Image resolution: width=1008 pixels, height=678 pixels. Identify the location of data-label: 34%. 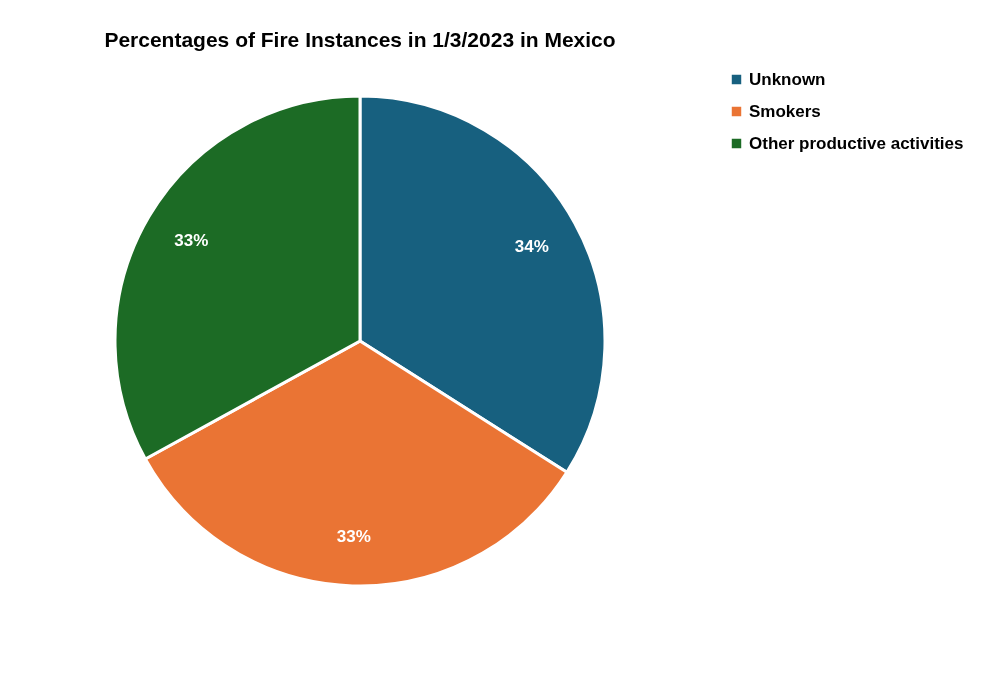
(531, 246).